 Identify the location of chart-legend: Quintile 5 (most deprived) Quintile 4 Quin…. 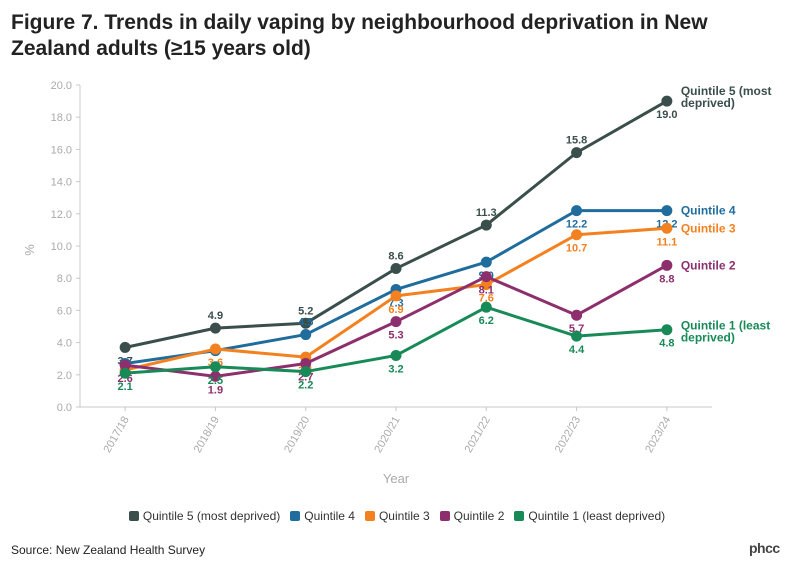
(397, 516).